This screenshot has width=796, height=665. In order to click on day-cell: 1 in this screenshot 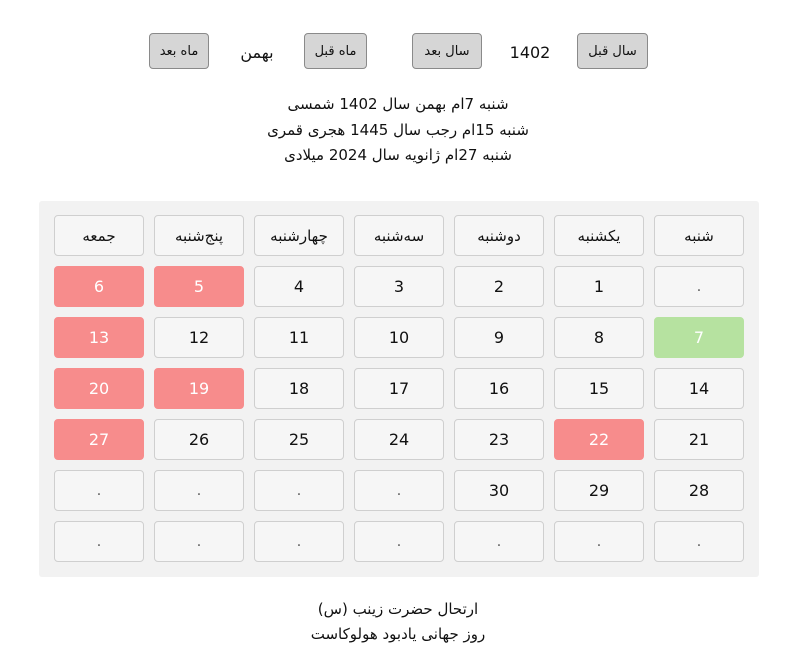, I will do `click(599, 286)`.